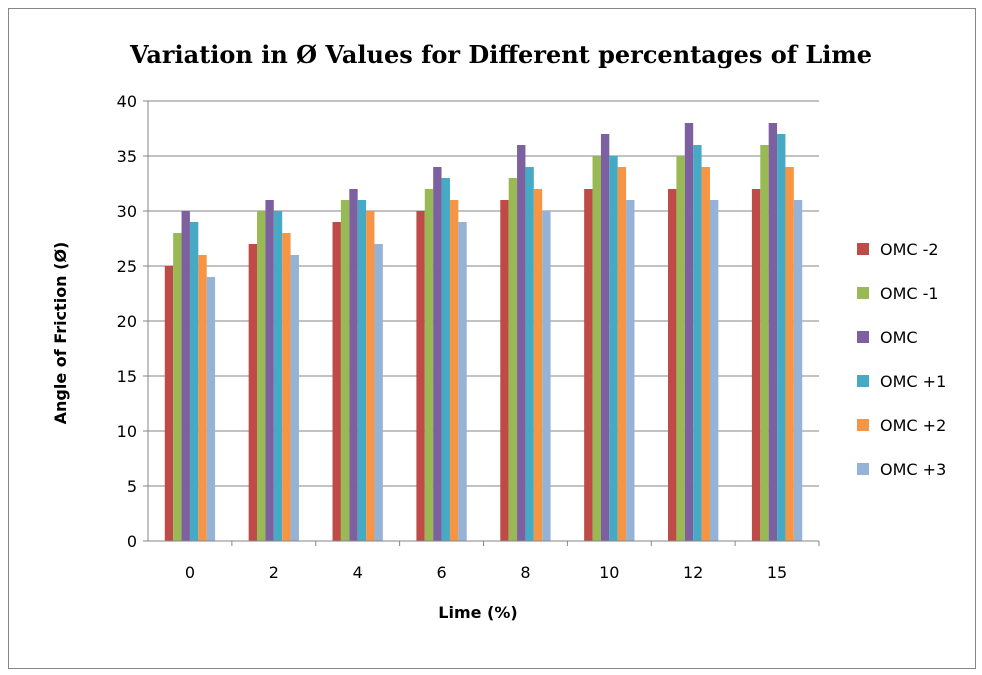 The height and width of the screenshot is (675, 982). What do you see at coordinates (60, 333) in the screenshot?
I see `y-axis-label: Angle of Friction (Ø)` at bounding box center [60, 333].